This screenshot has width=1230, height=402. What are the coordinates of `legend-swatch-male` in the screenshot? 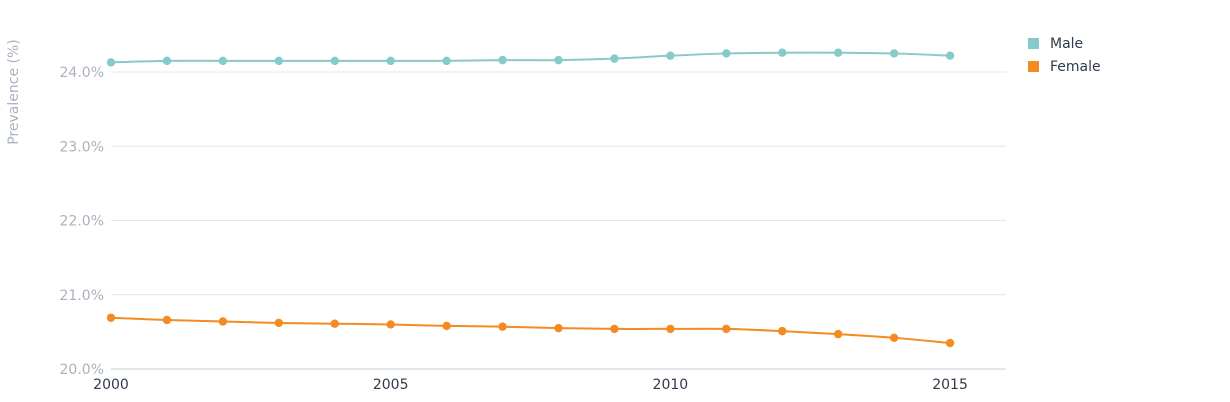 It's located at (1033, 43).